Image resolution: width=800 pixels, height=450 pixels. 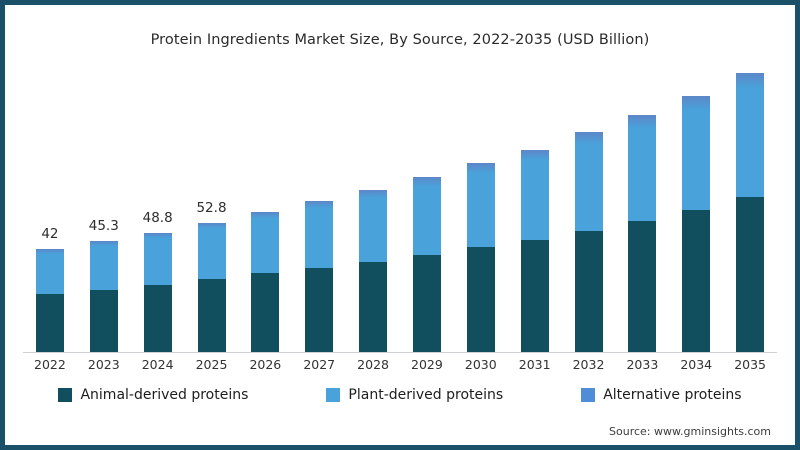 I want to click on bar-column-2035, so click(x=750, y=205).